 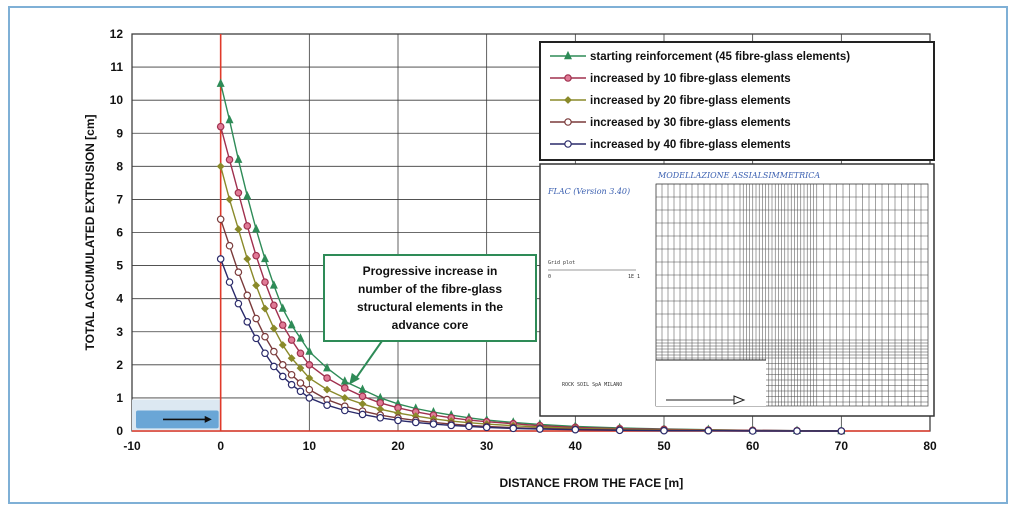 I want to click on x-tick-label: 70, so click(x=842, y=446).